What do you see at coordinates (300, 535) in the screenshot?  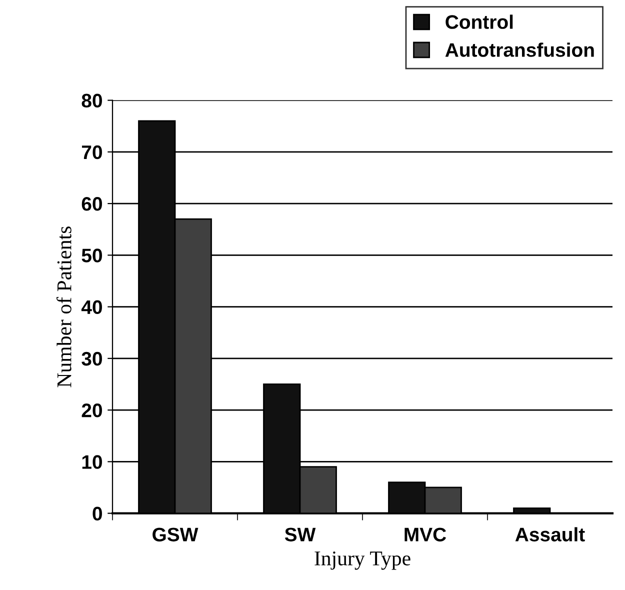 I see `x-tick-label: SW` at bounding box center [300, 535].